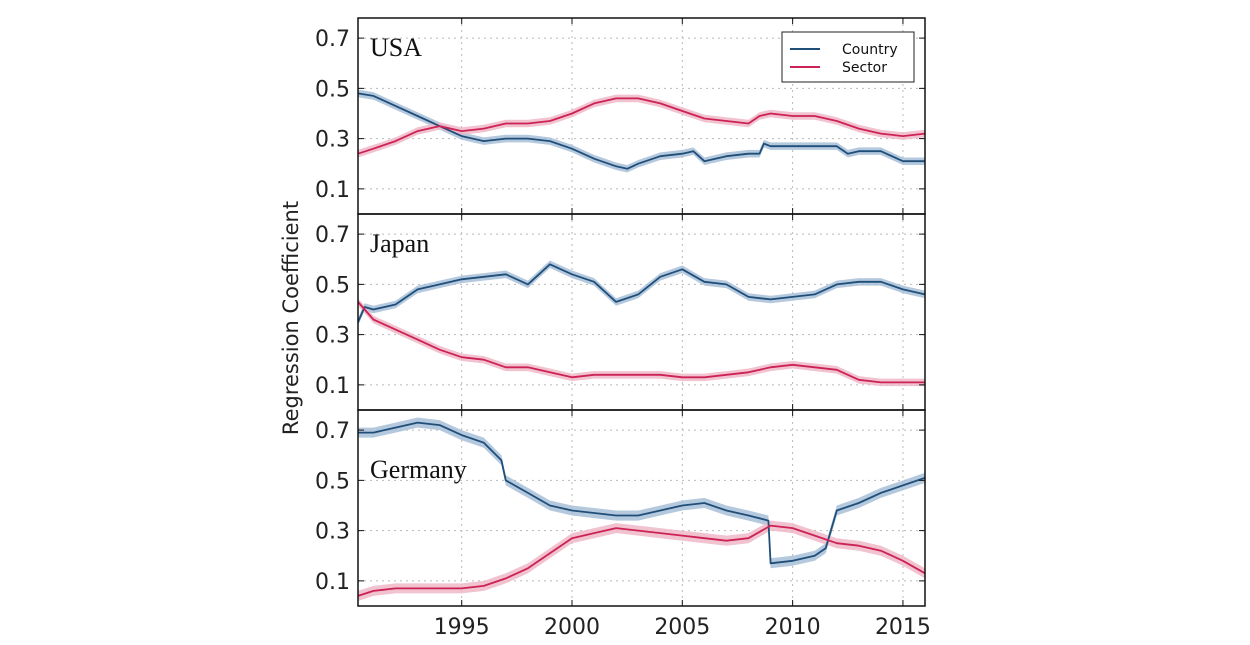 The image size is (1250, 645). I want to click on panel-title: Germany, so click(418, 469).